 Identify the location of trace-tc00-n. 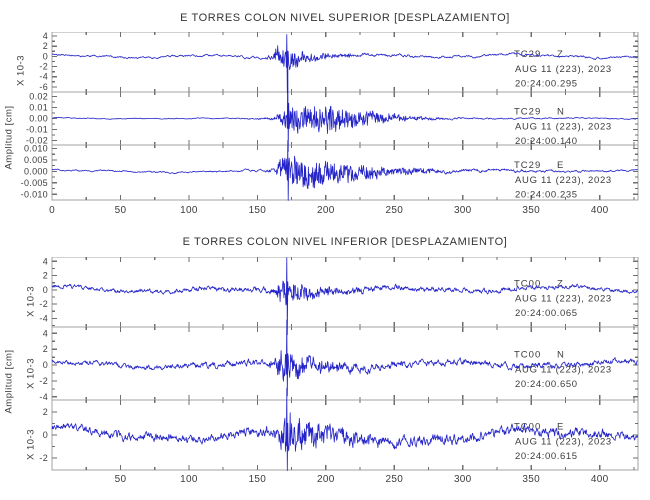
(344, 358).